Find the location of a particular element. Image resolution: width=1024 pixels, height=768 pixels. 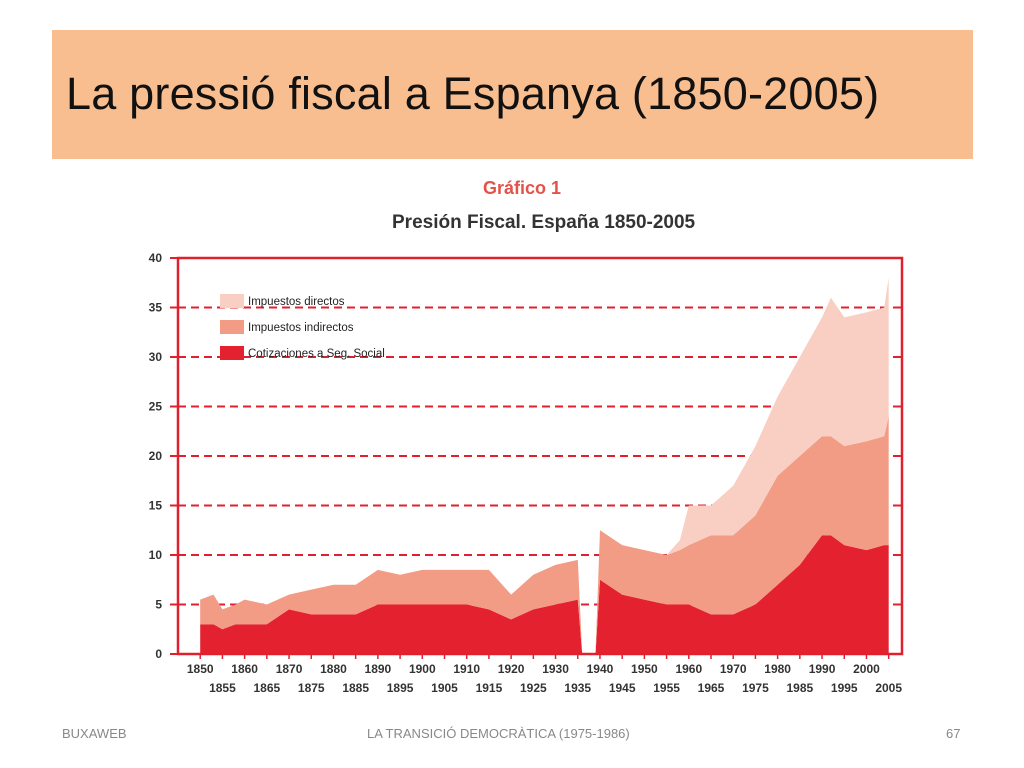

legend-label: Cotizaciones a Seg. Social is located at coordinates (316, 354).